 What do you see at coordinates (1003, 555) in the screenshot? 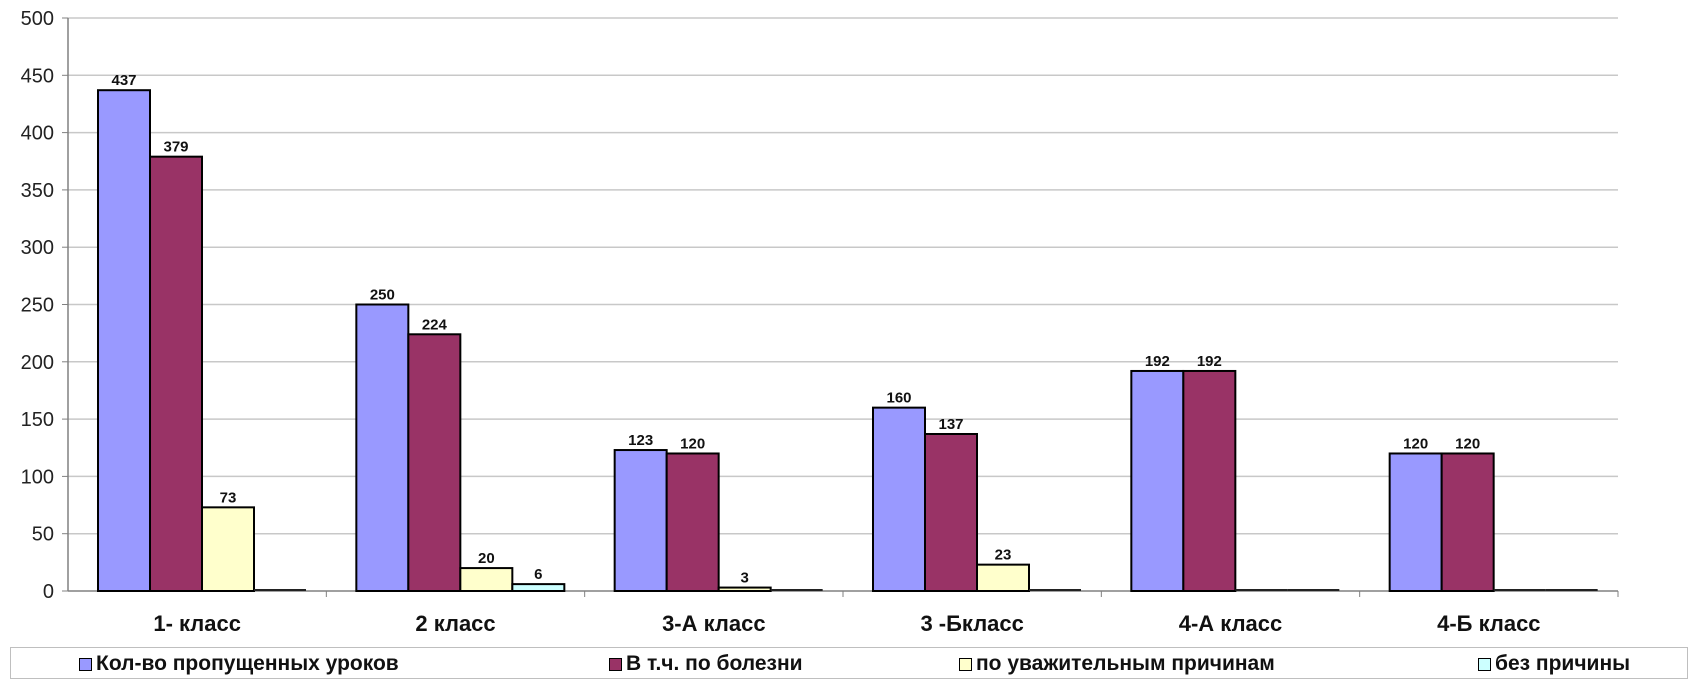
I see `data-label: 23` at bounding box center [1003, 555].